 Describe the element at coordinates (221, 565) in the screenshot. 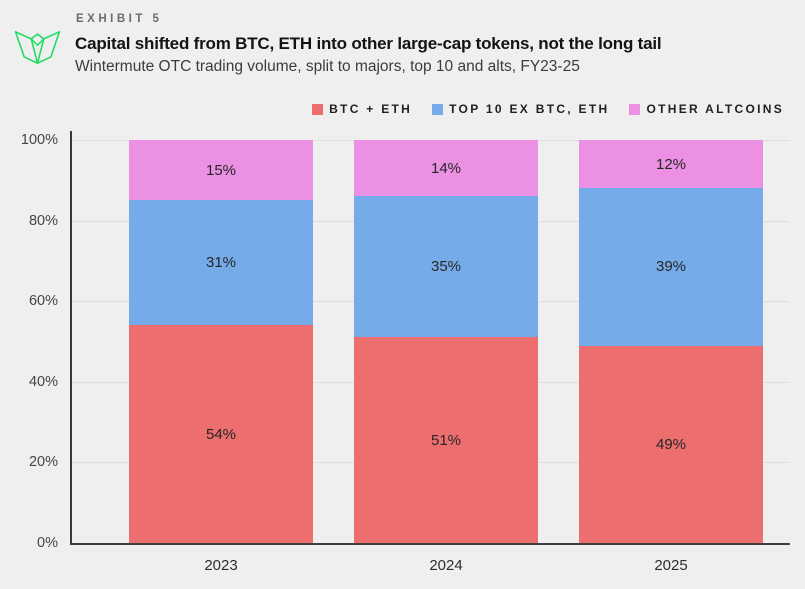

I see `x-axis-tick-label: 2023` at that location.